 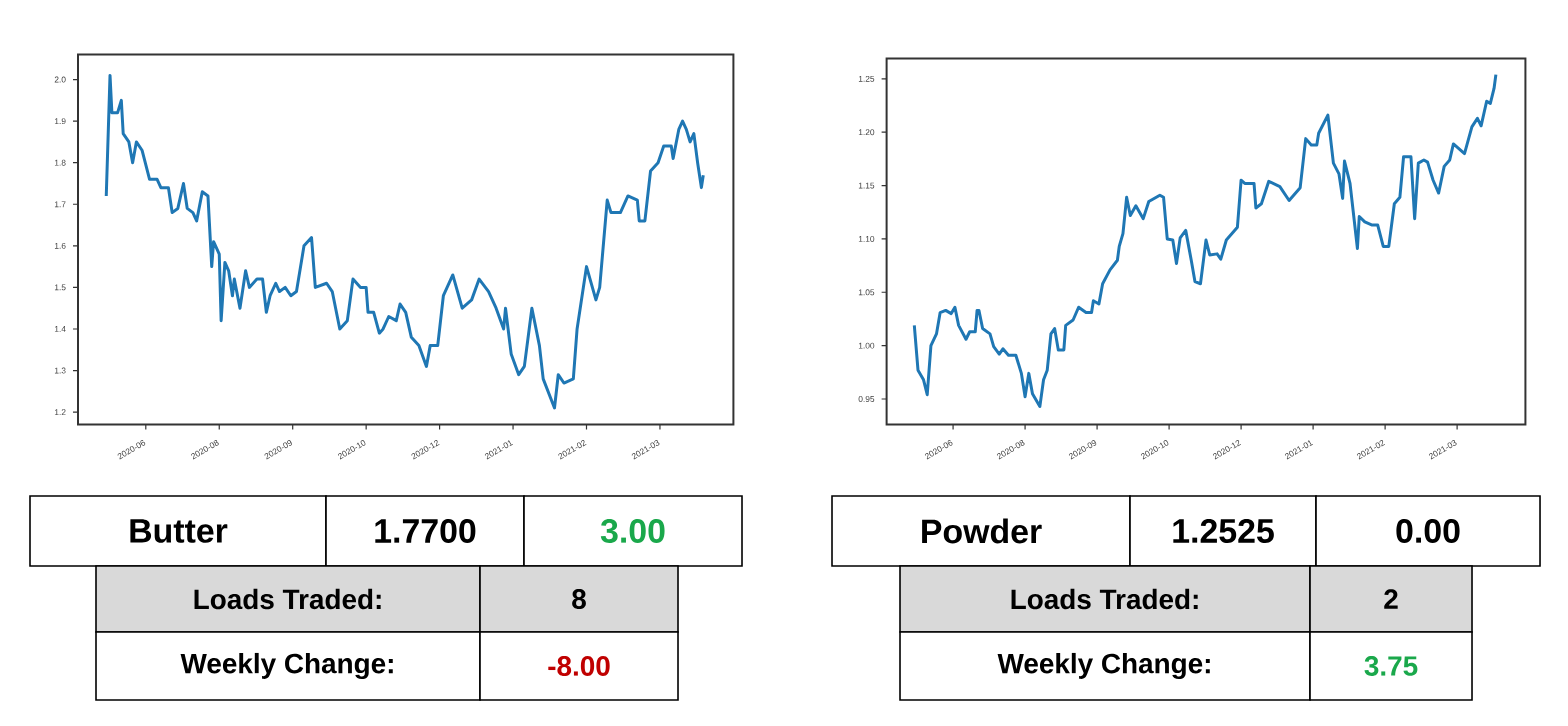 What do you see at coordinates (579, 599) in the screenshot?
I see `text: 8` at bounding box center [579, 599].